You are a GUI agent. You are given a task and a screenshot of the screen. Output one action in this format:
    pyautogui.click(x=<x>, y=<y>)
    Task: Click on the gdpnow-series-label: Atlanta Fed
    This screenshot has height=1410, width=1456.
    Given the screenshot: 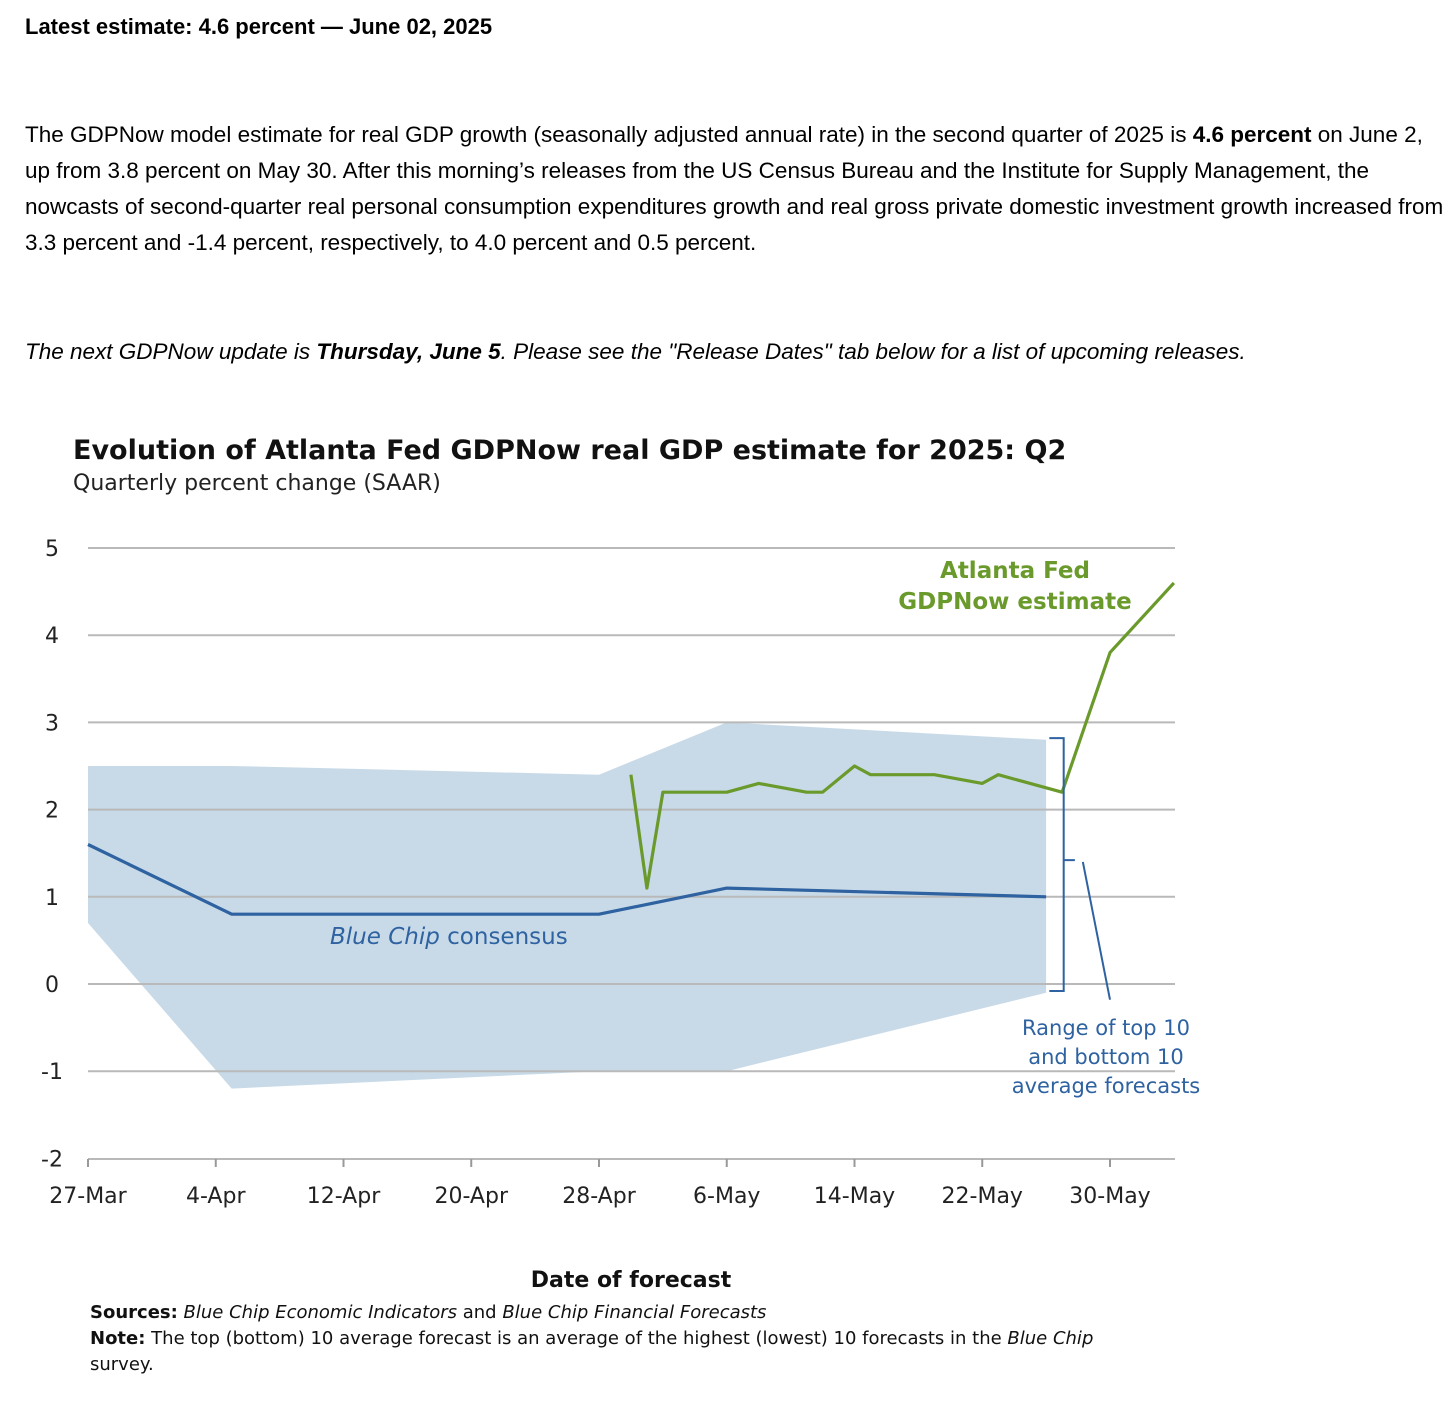 What is the action you would take?
    pyautogui.click(x=1015, y=571)
    